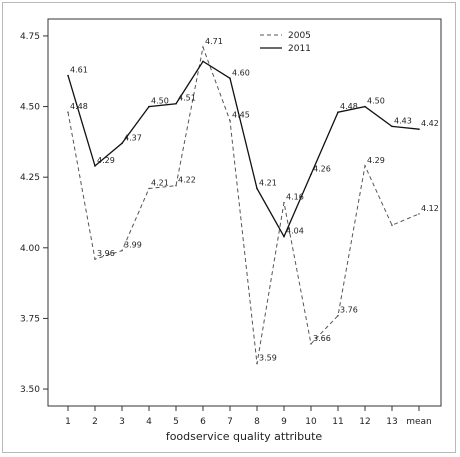  Describe the element at coordinates (364, 422) in the screenshot. I see `x-tick-label: 12` at that location.